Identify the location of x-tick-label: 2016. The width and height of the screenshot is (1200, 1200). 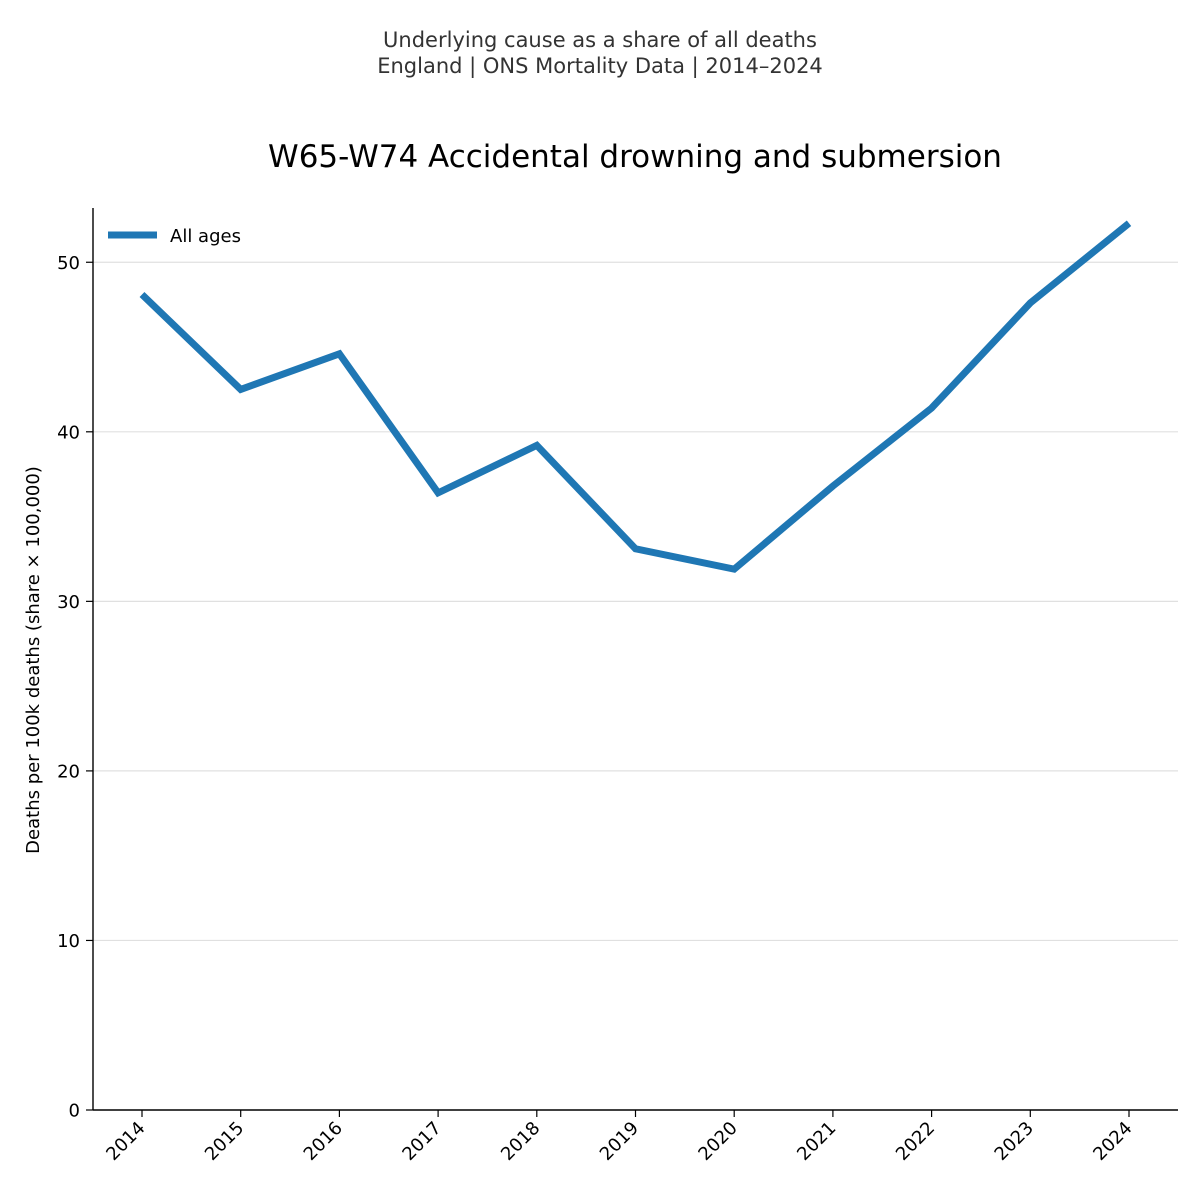
(323, 1141).